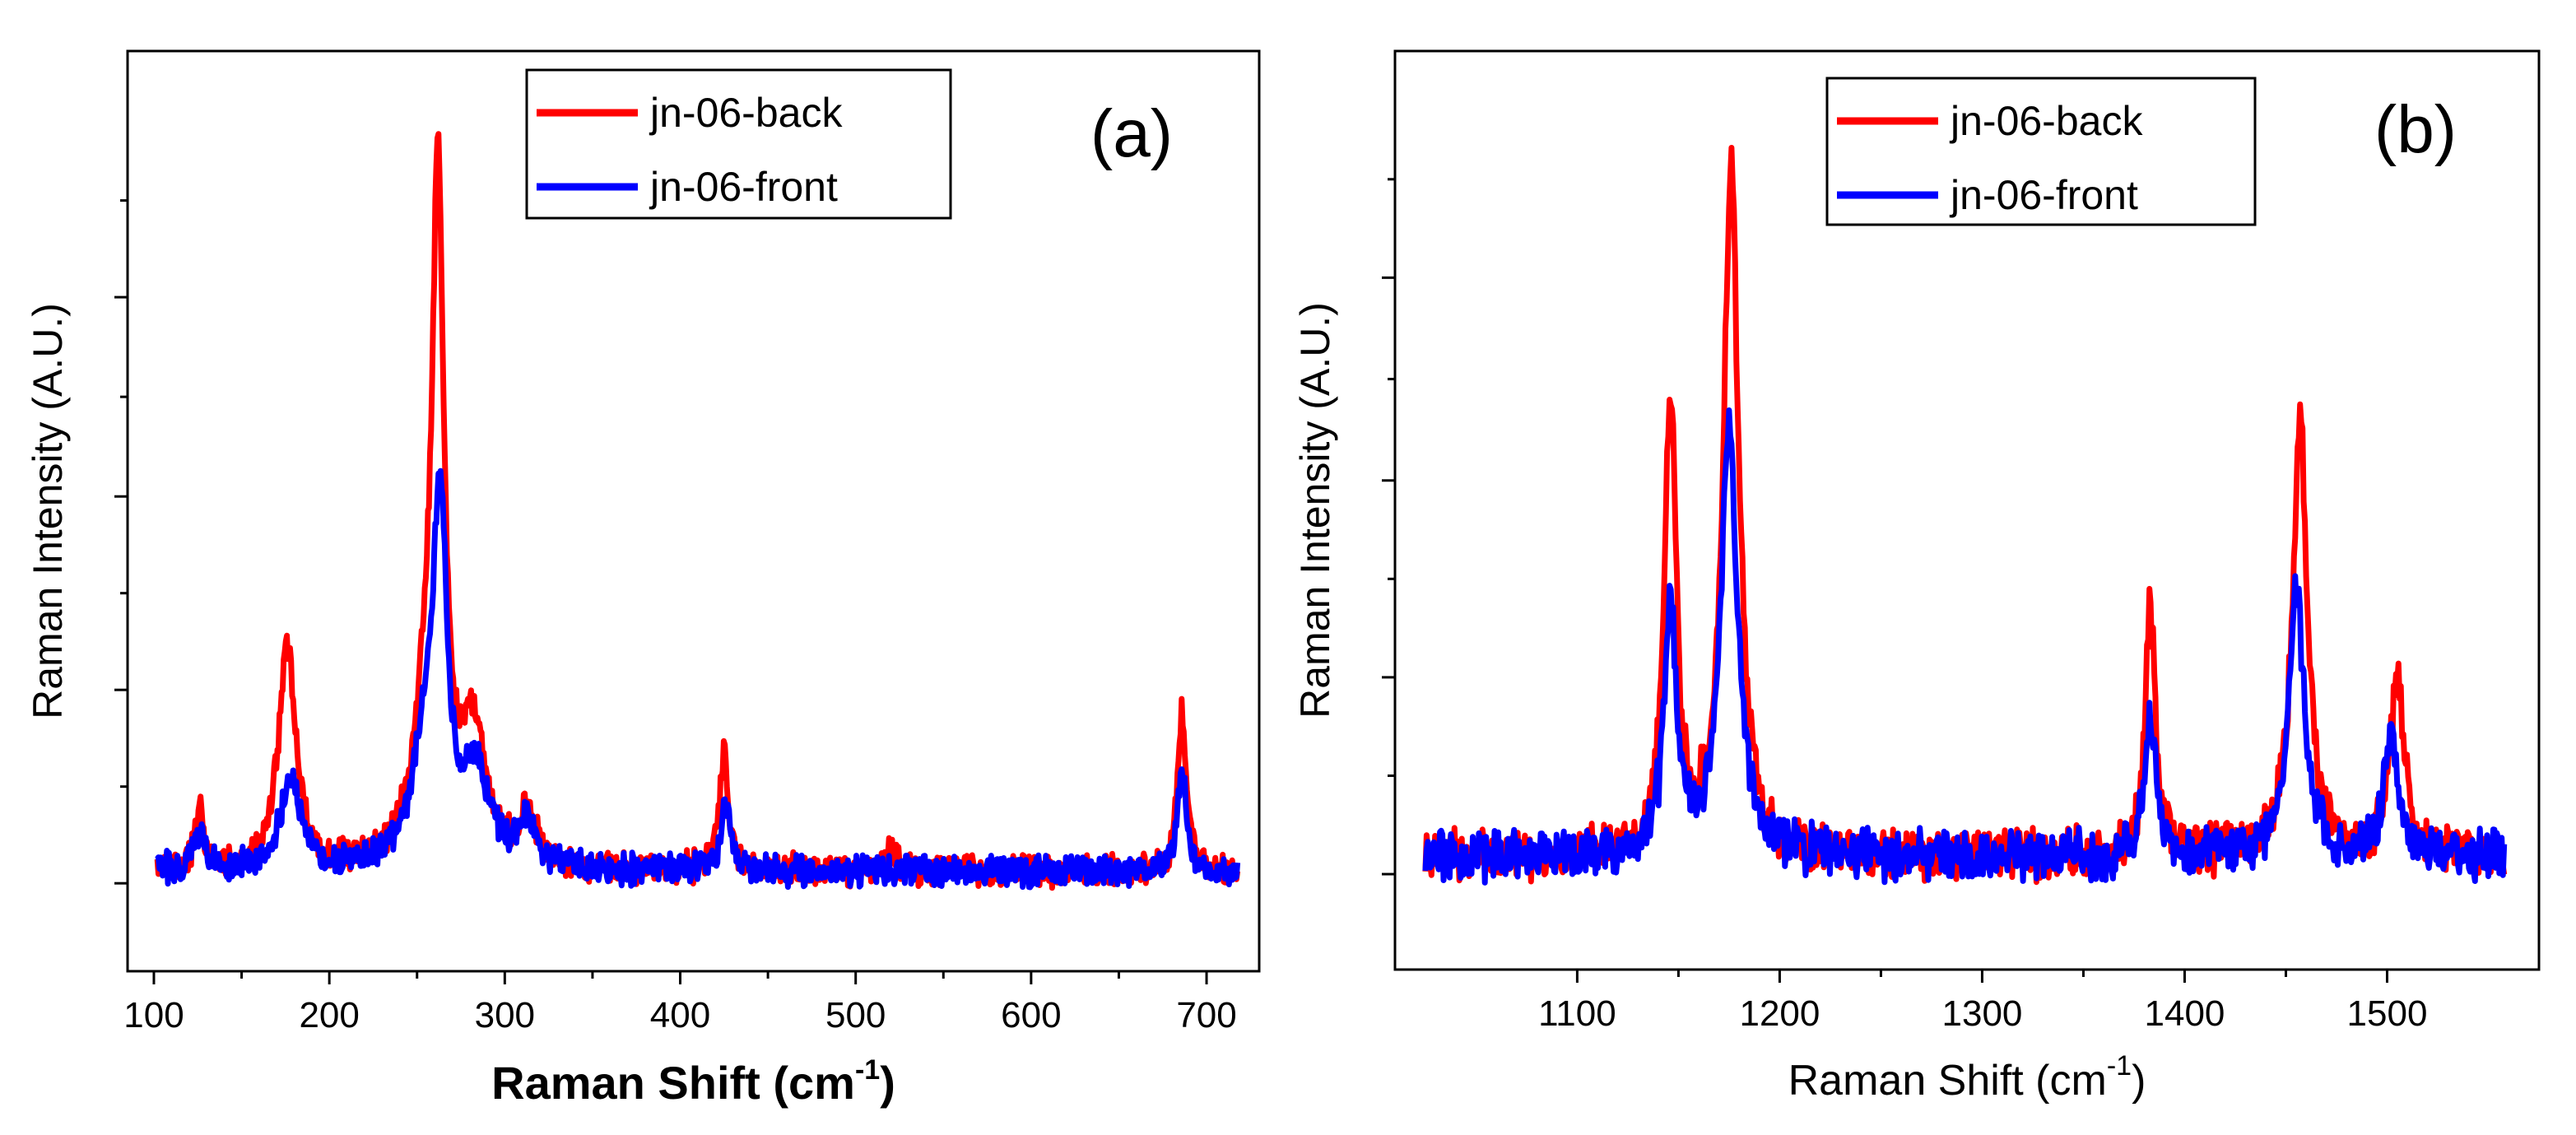 This screenshot has width=2576, height=1135. I want to click on x-tick-label: 300, so click(505, 1015).